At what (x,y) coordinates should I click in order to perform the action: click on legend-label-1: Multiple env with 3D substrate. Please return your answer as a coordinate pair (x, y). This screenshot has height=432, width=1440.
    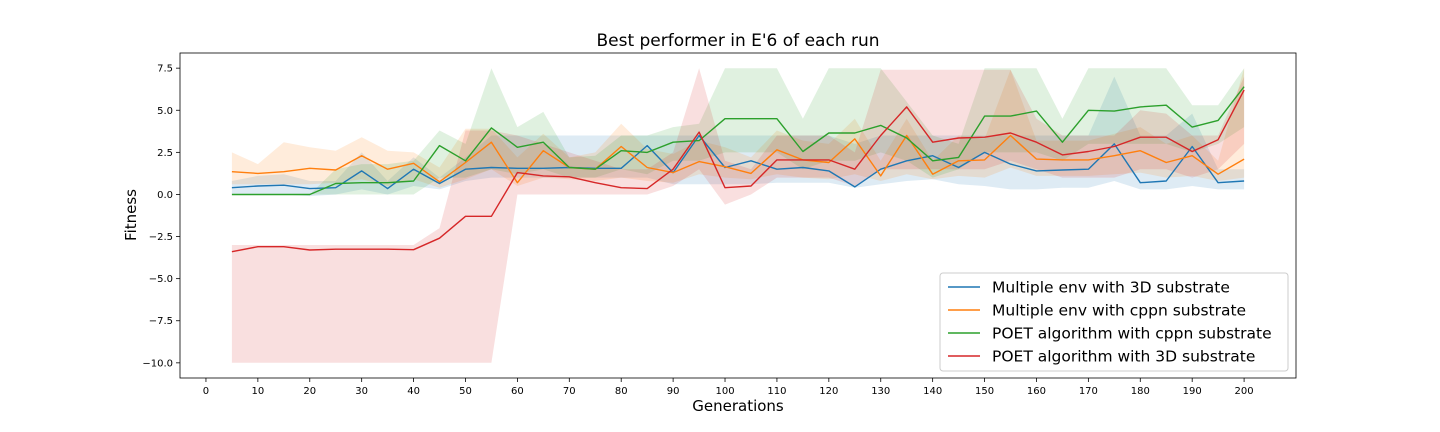
    Looking at the image, I should click on (1111, 288).